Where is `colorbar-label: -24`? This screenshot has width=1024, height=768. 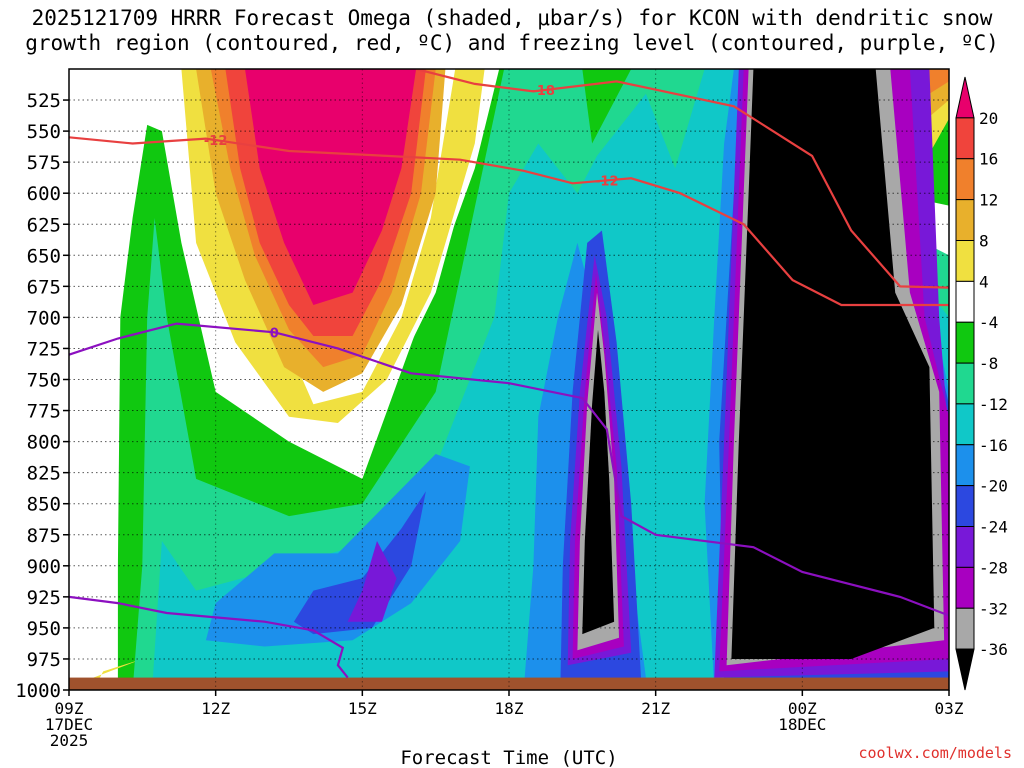 colorbar-label: -24 is located at coordinates (993, 527).